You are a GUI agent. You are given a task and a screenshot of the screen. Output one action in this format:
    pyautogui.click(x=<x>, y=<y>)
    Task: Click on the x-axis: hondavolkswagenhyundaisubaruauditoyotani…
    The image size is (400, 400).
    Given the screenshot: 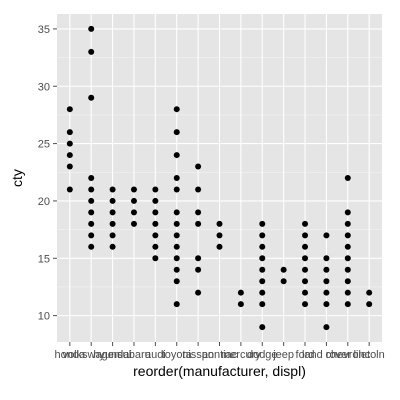 What is the action you would take?
    pyautogui.click(x=220, y=351)
    